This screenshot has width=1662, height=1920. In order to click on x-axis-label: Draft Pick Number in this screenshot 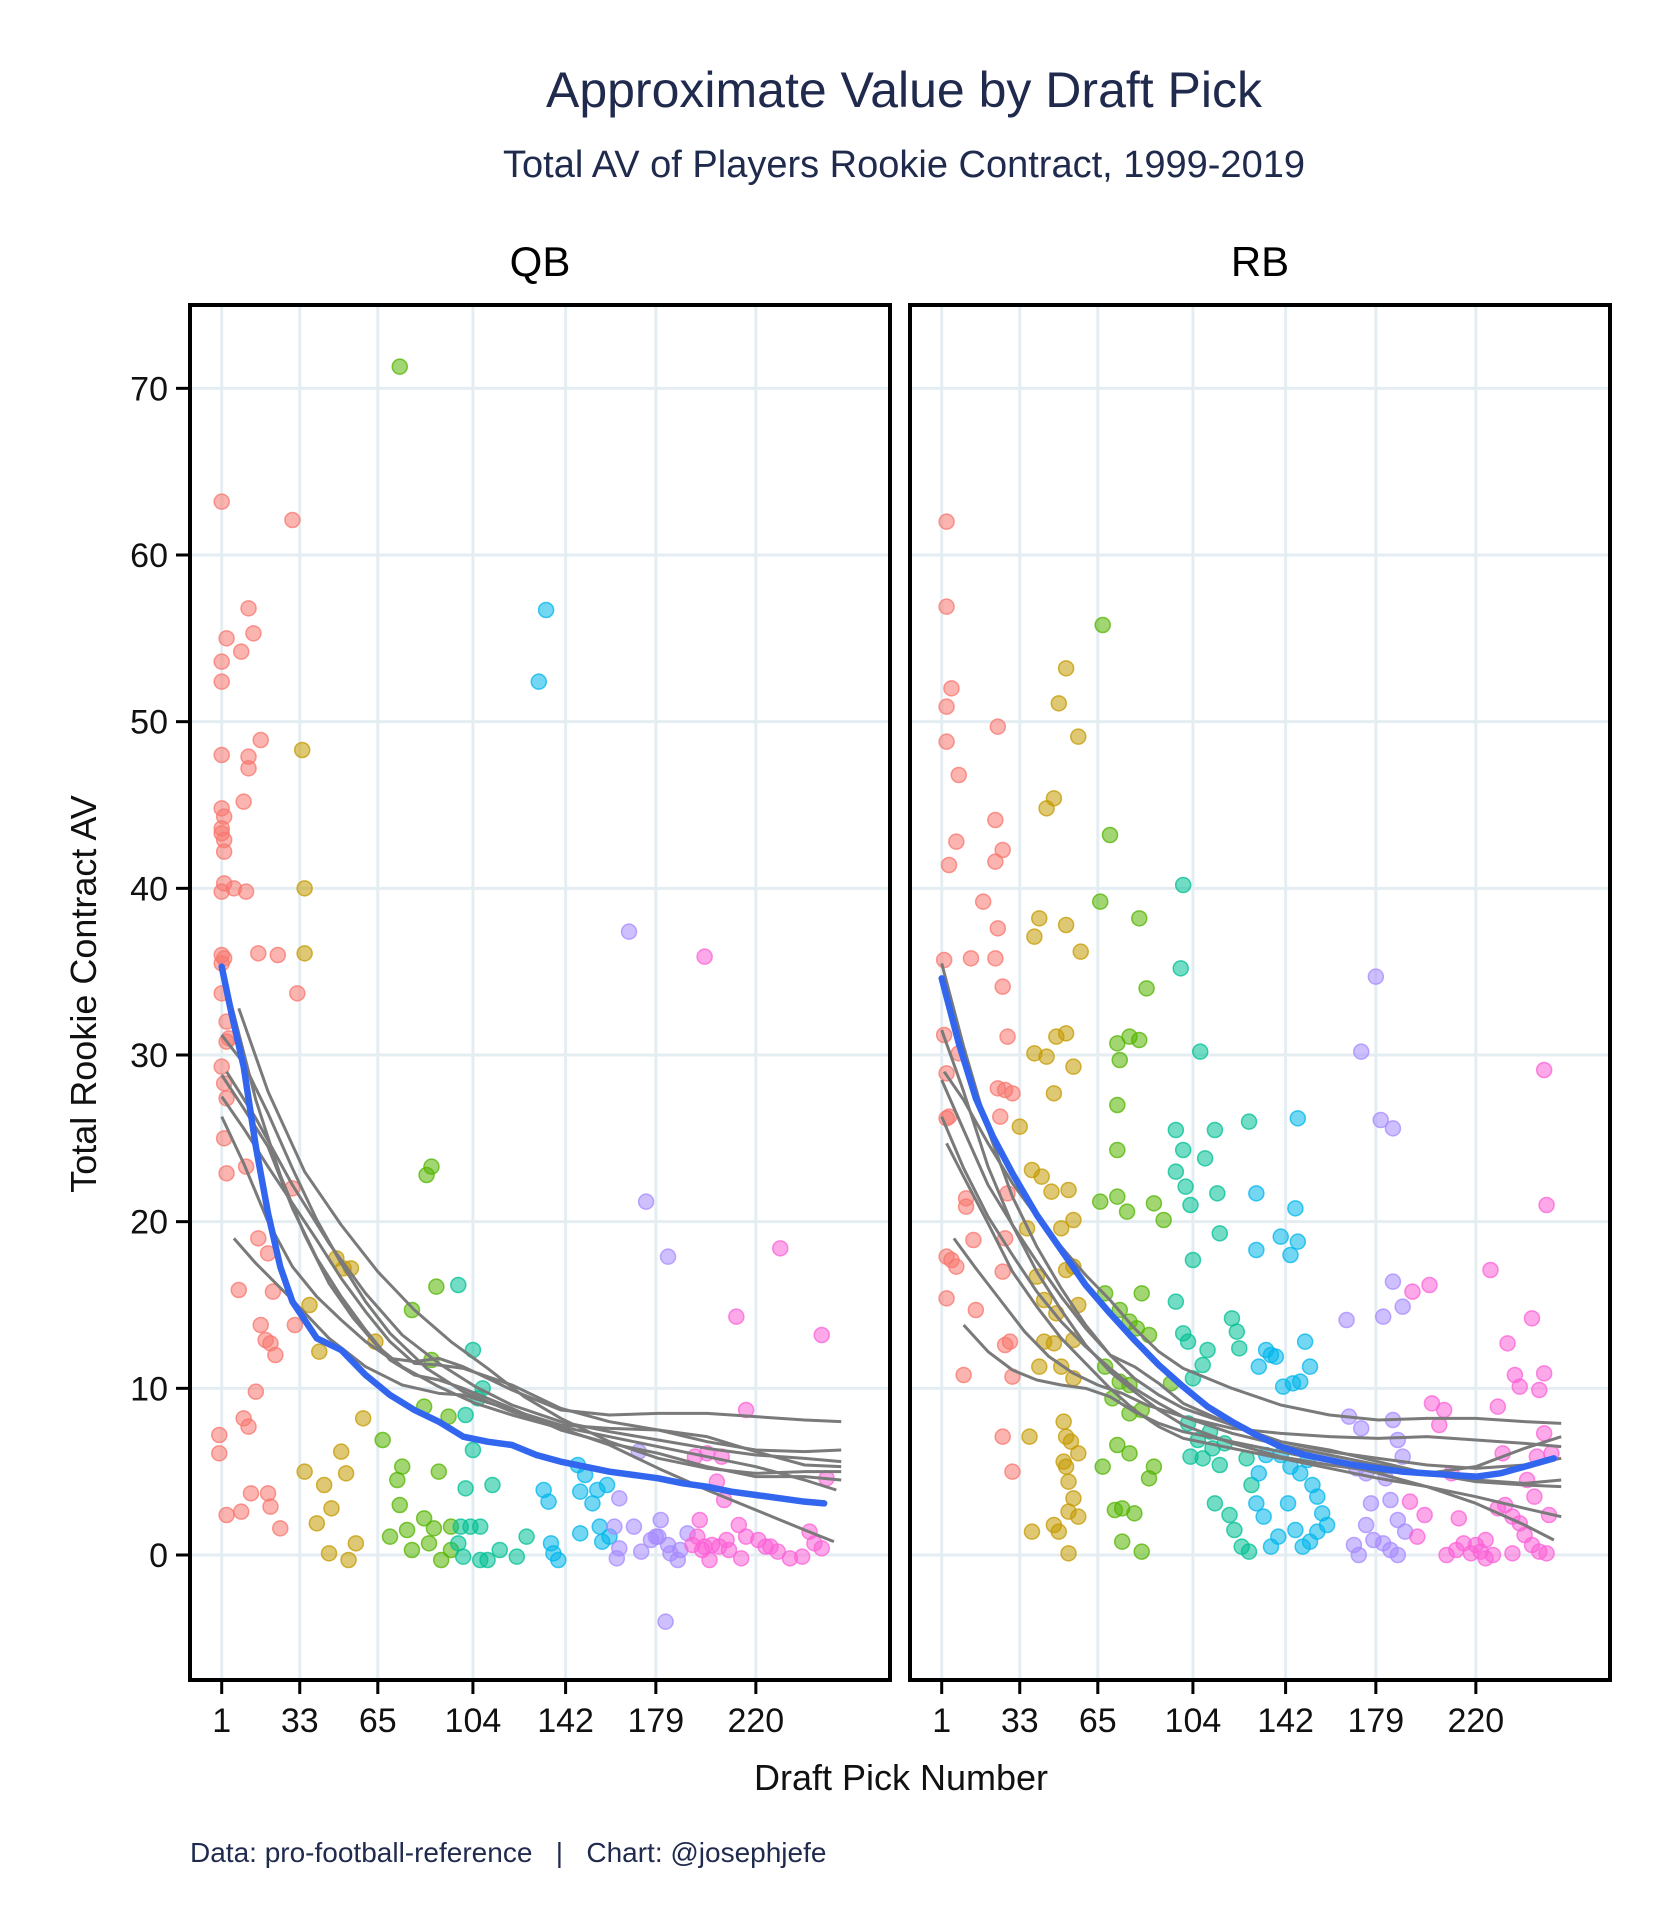, I will do `click(901, 1777)`.